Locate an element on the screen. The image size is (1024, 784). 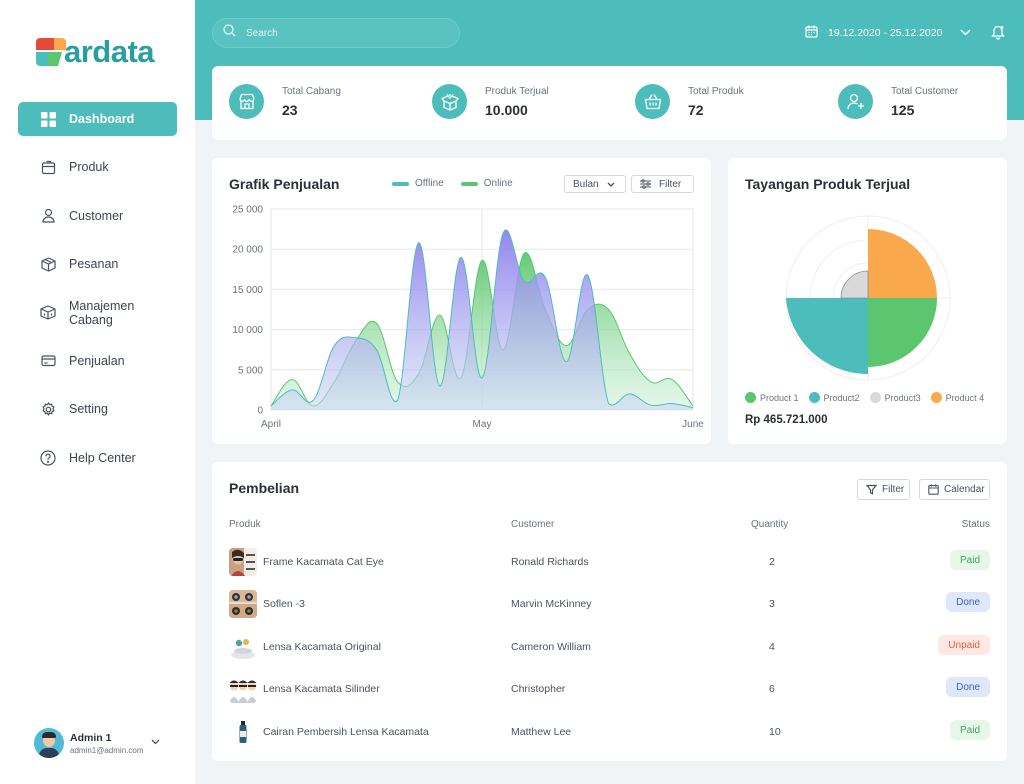
filter-label: Filter is located at coordinates (893, 489).